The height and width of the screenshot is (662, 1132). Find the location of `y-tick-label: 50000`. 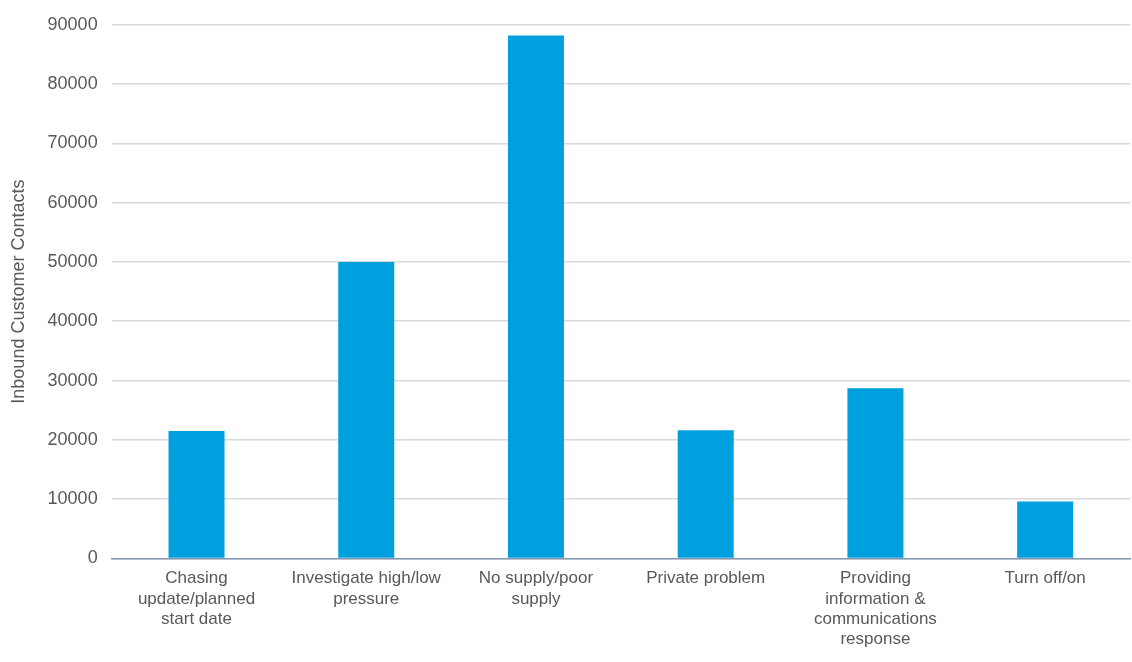

y-tick-label: 50000 is located at coordinates (72, 260).